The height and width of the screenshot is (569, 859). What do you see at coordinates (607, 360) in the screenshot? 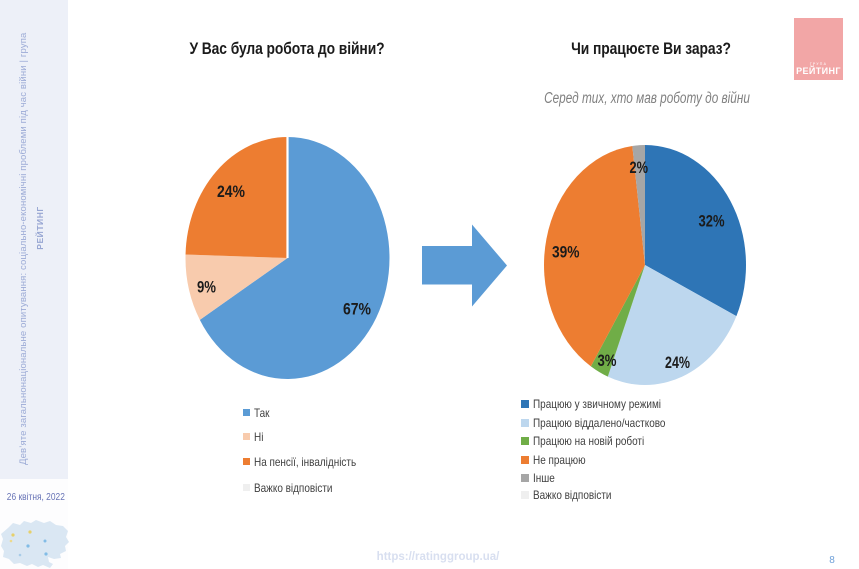
I see `svg-text: 3%` at bounding box center [607, 360].